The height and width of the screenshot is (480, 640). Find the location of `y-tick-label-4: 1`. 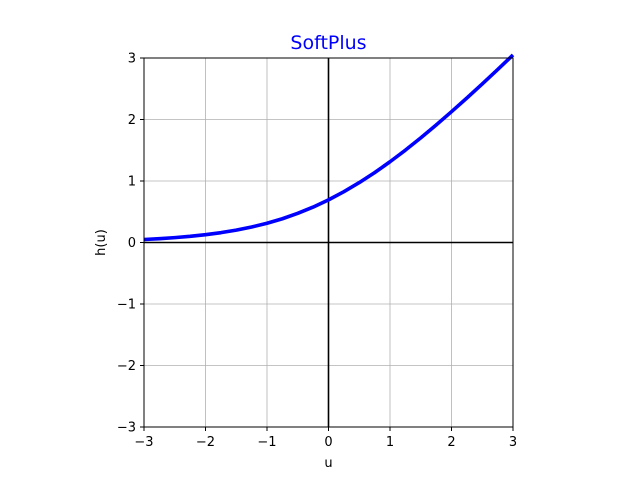

y-tick-label-4: 1 is located at coordinates (132, 182).